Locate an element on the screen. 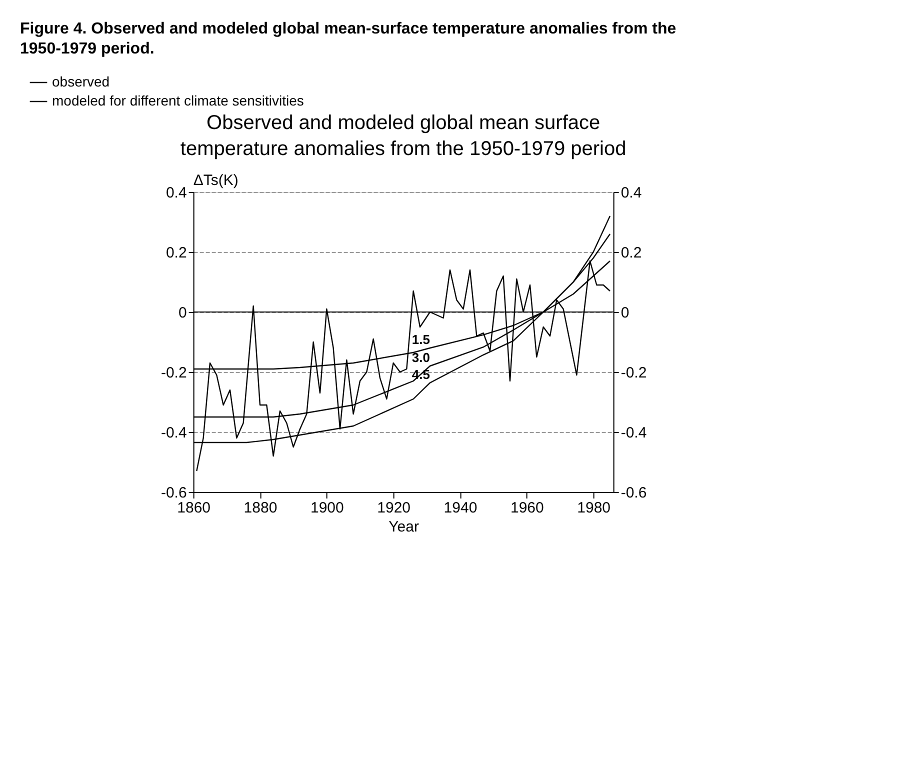 This screenshot has width=910, height=758. y-tick-label: 0.4 is located at coordinates (176, 193).